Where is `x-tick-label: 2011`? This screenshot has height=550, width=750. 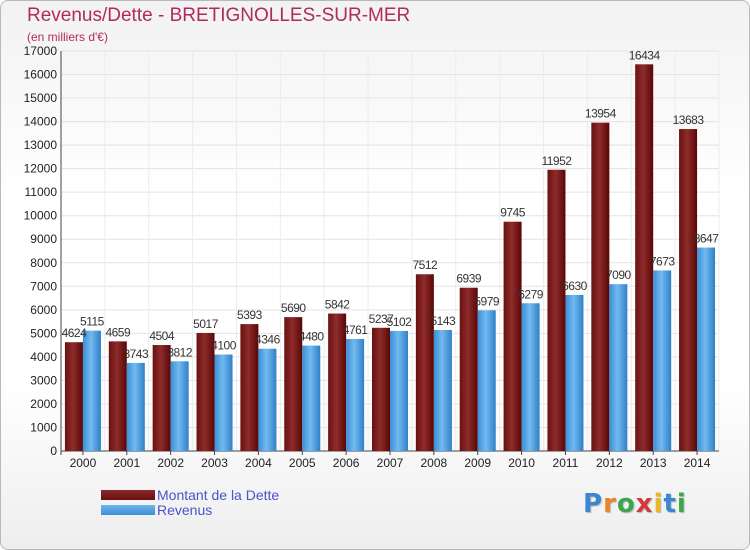
x-tick-label: 2011 is located at coordinates (566, 463).